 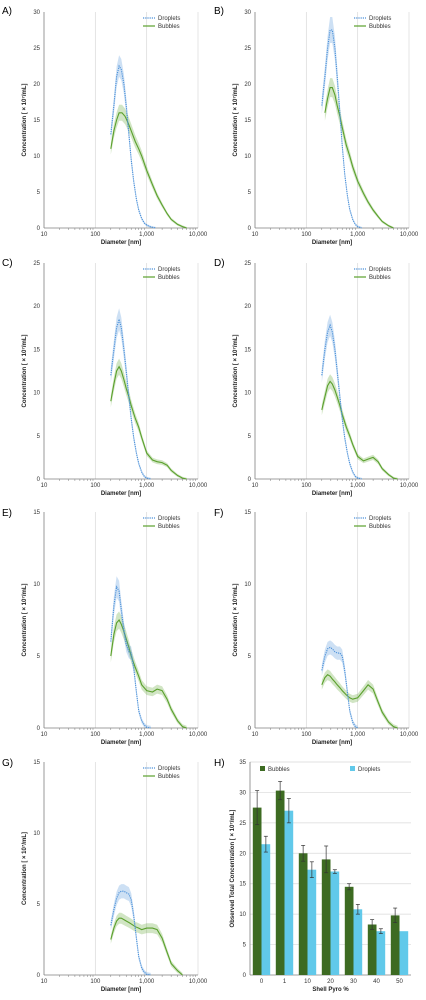 I want to click on panel-label: C), so click(x=7, y=263).